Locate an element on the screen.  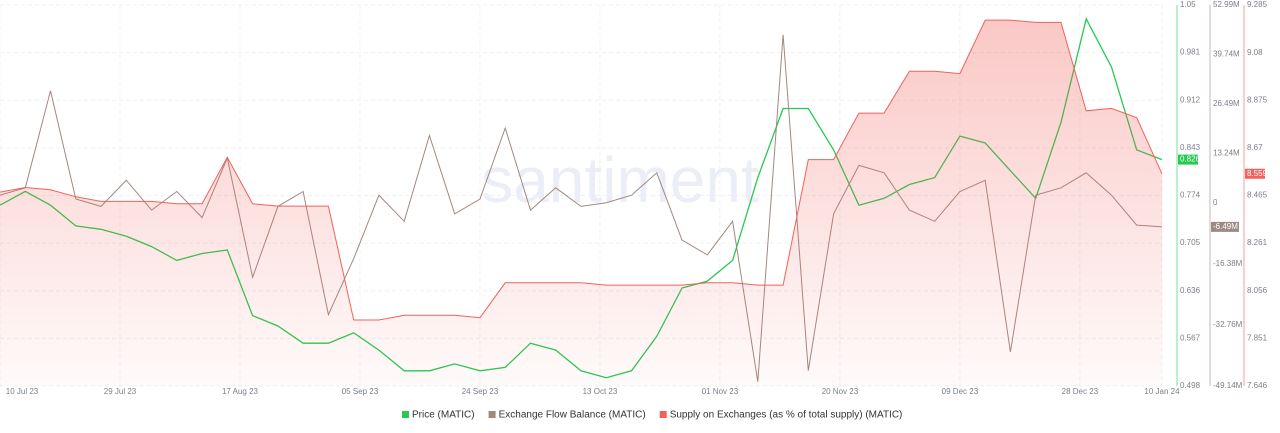
y-tick-label: 52.99M is located at coordinates (1226, 4).